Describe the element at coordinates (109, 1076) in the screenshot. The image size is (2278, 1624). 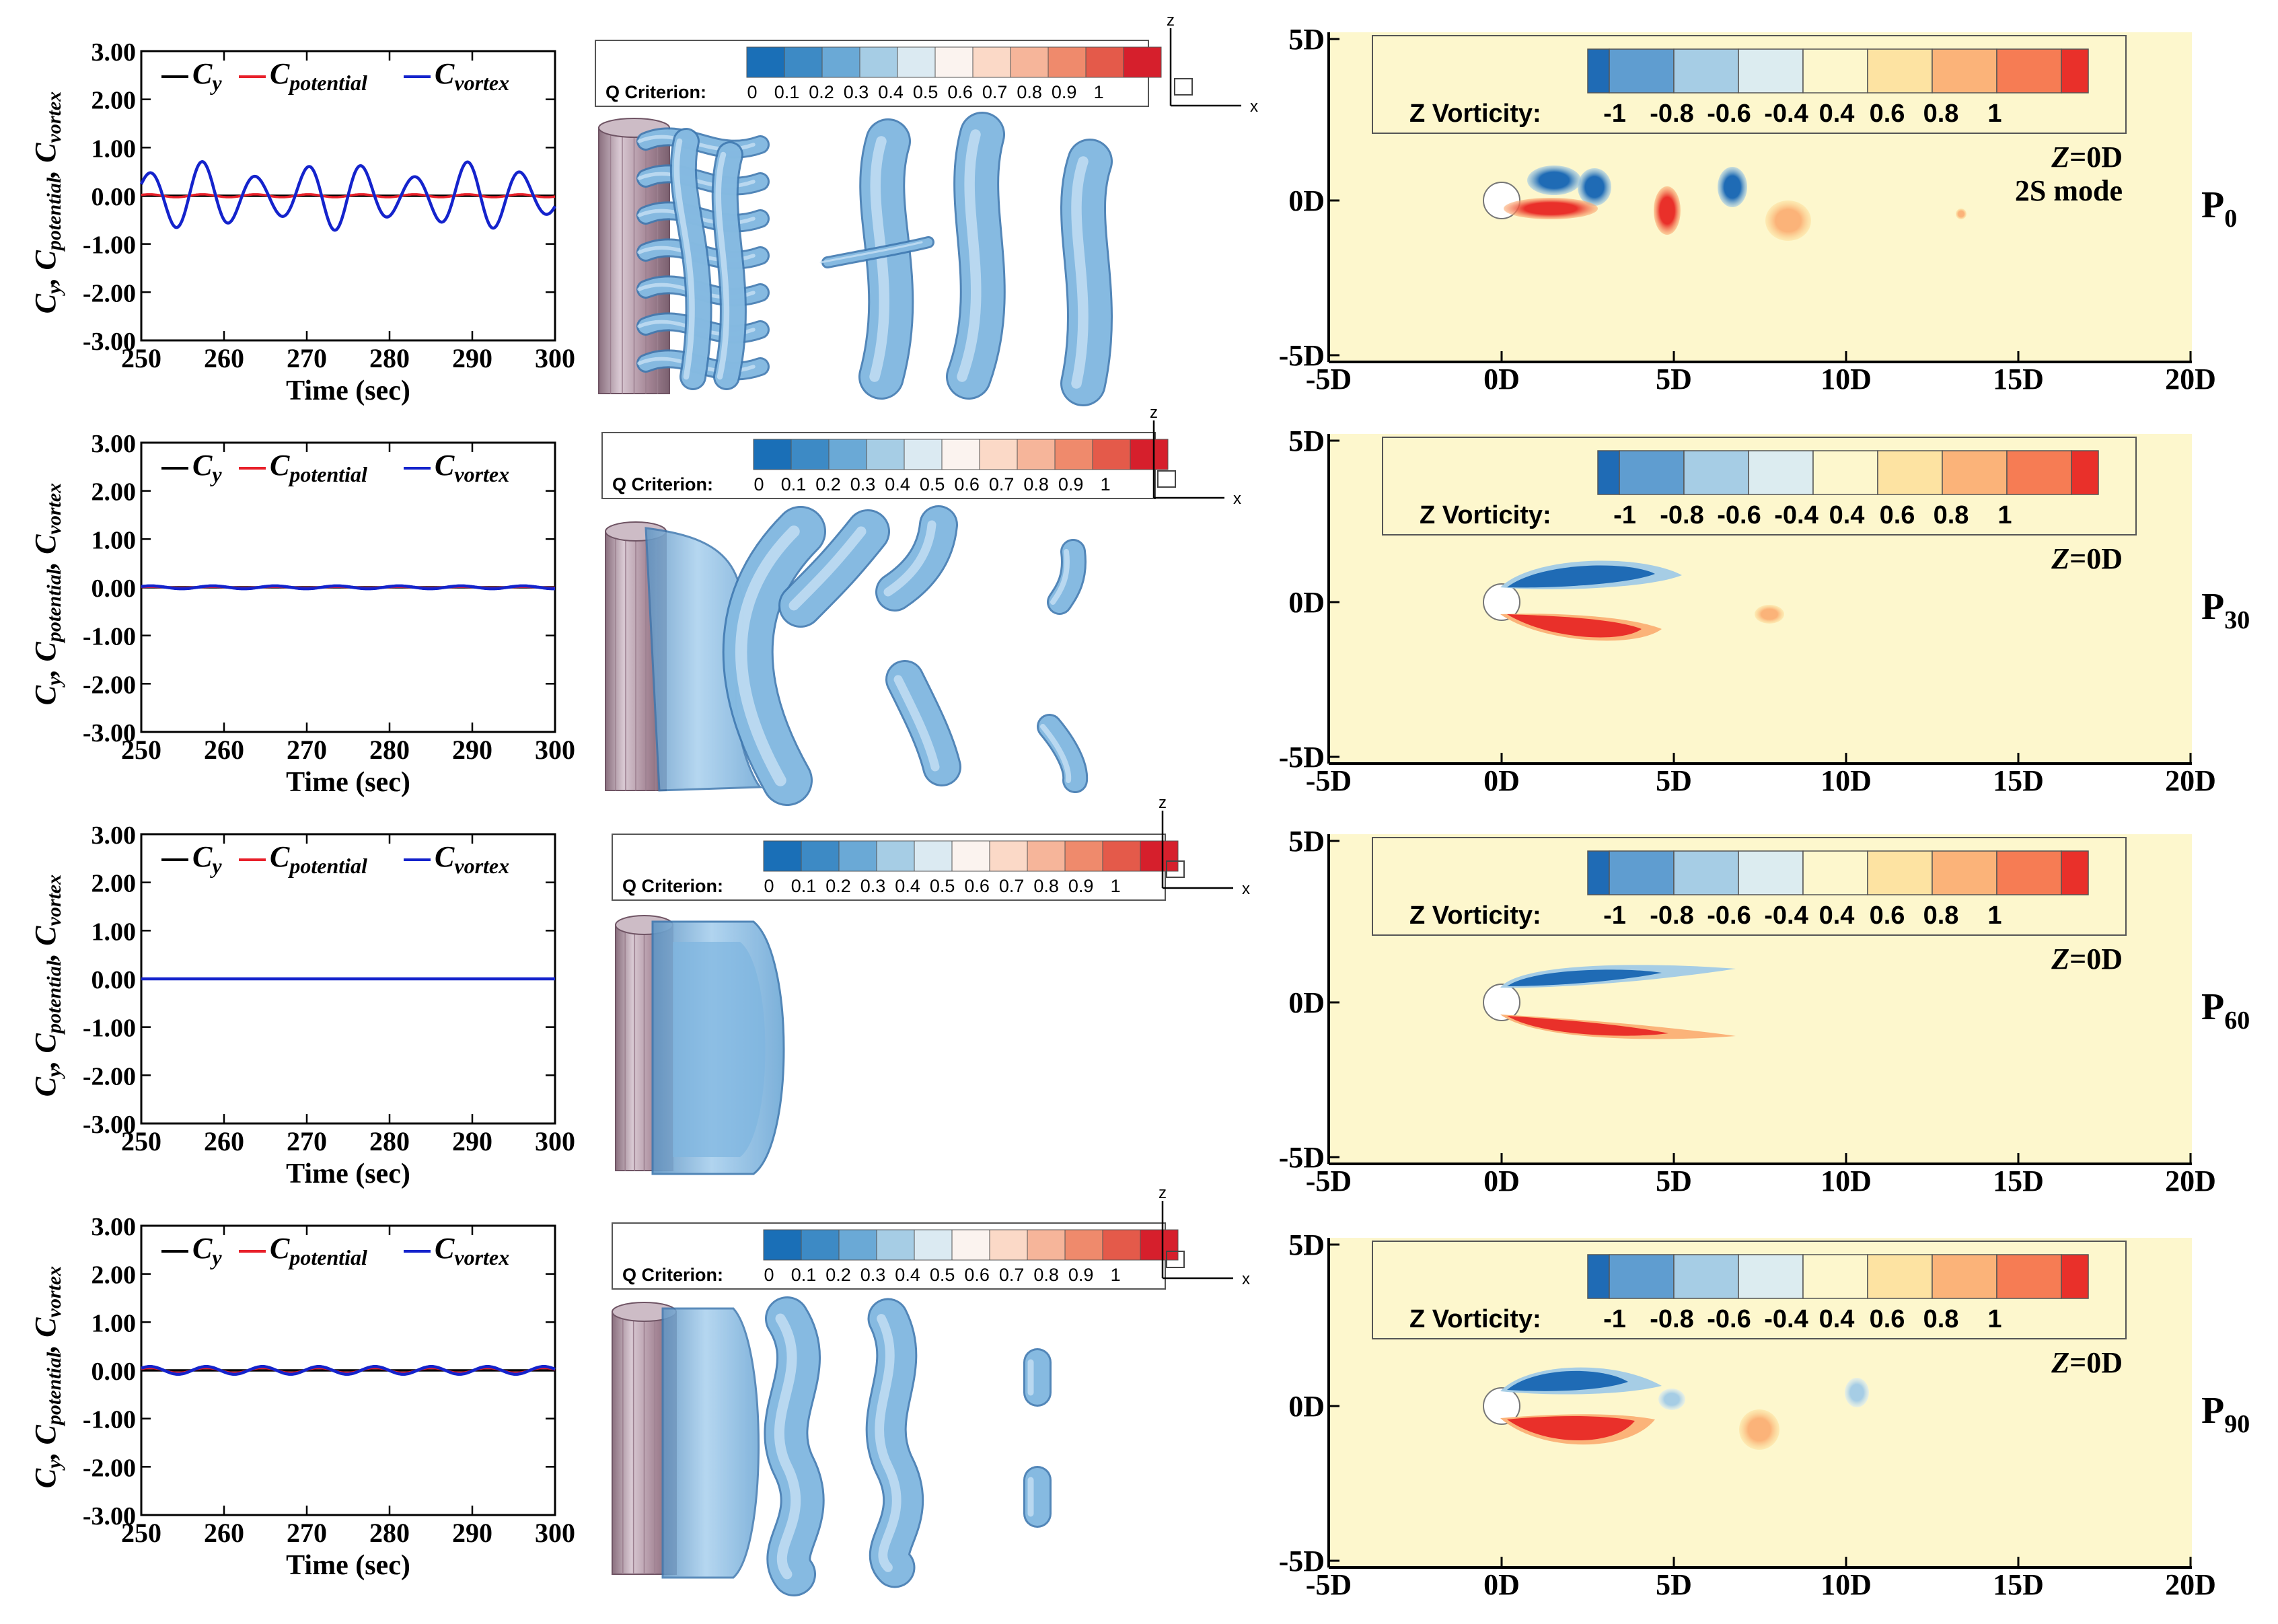
I see `y-tick-label: -2.00` at that location.